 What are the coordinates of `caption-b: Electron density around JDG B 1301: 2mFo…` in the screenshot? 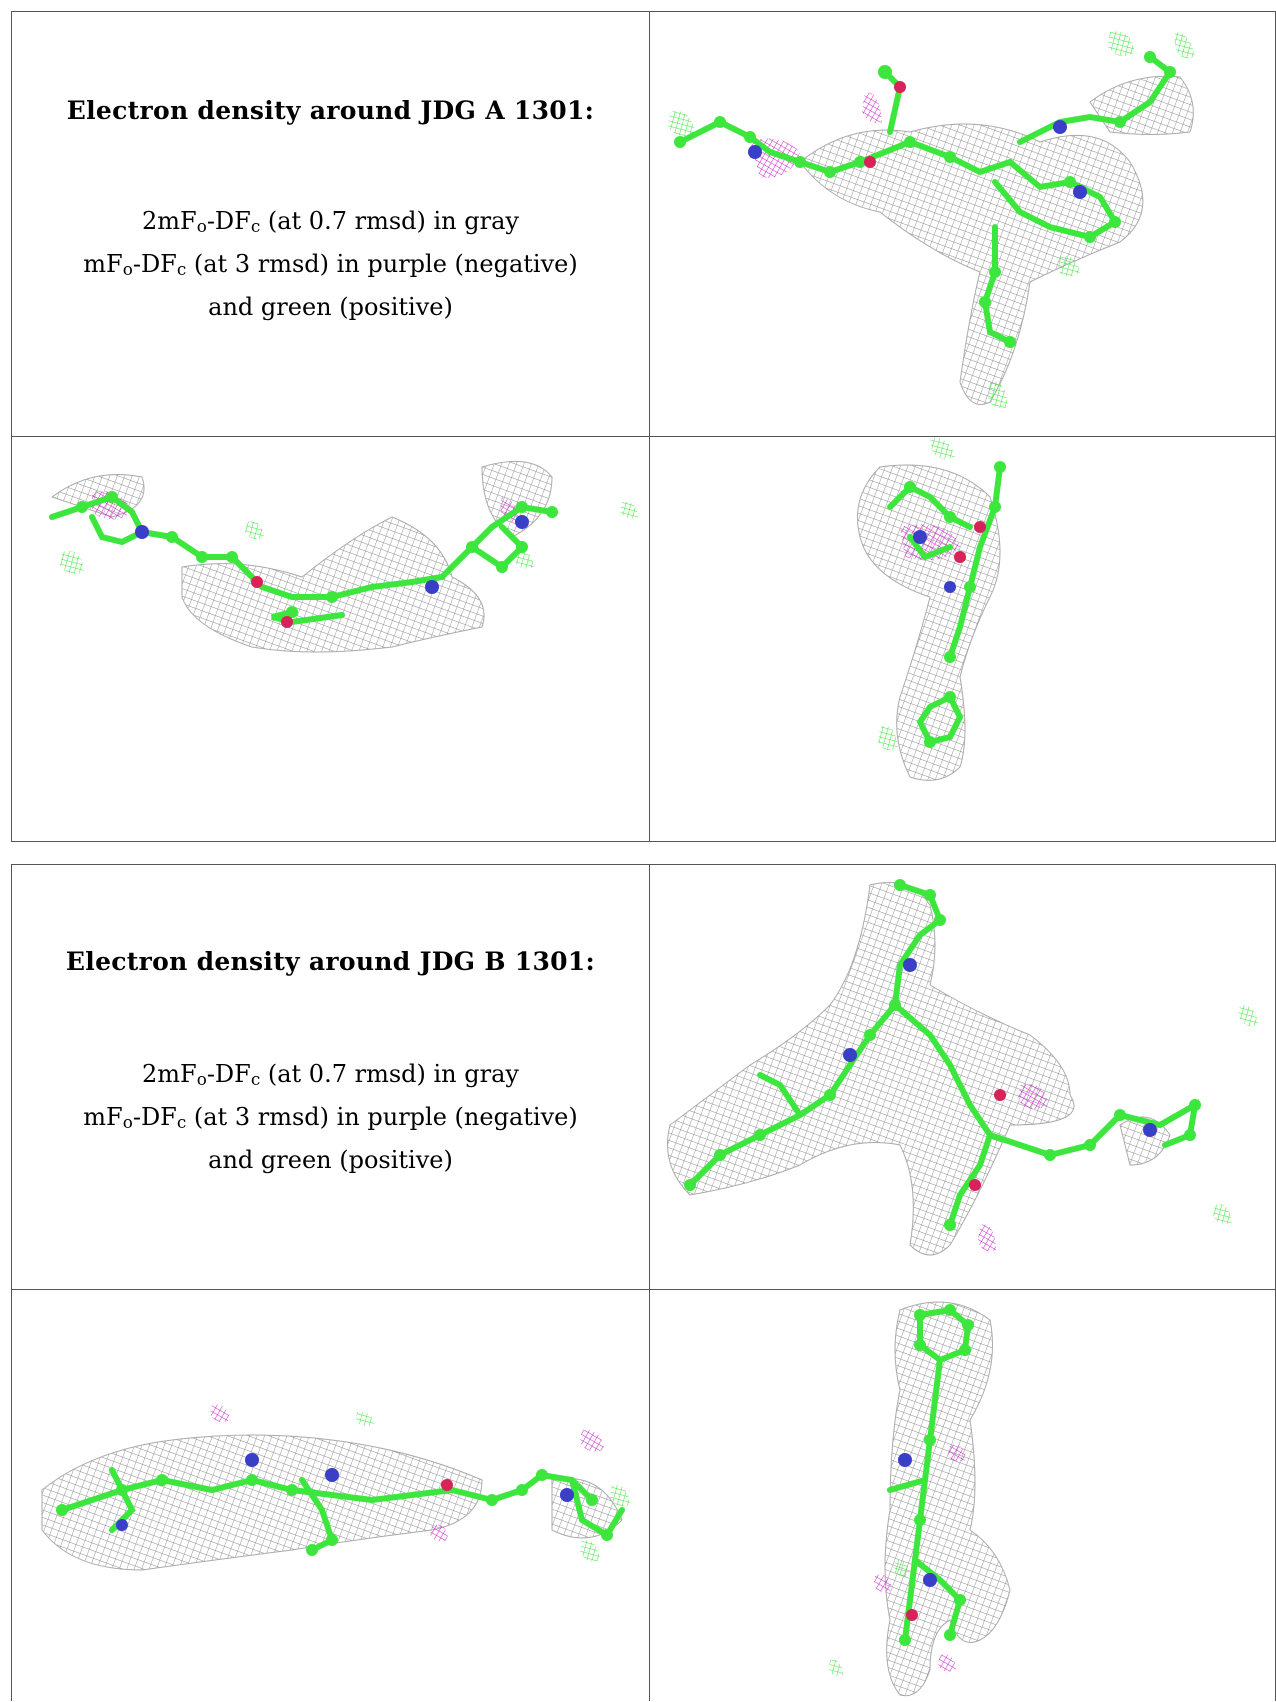 It's located at (330, 1077).